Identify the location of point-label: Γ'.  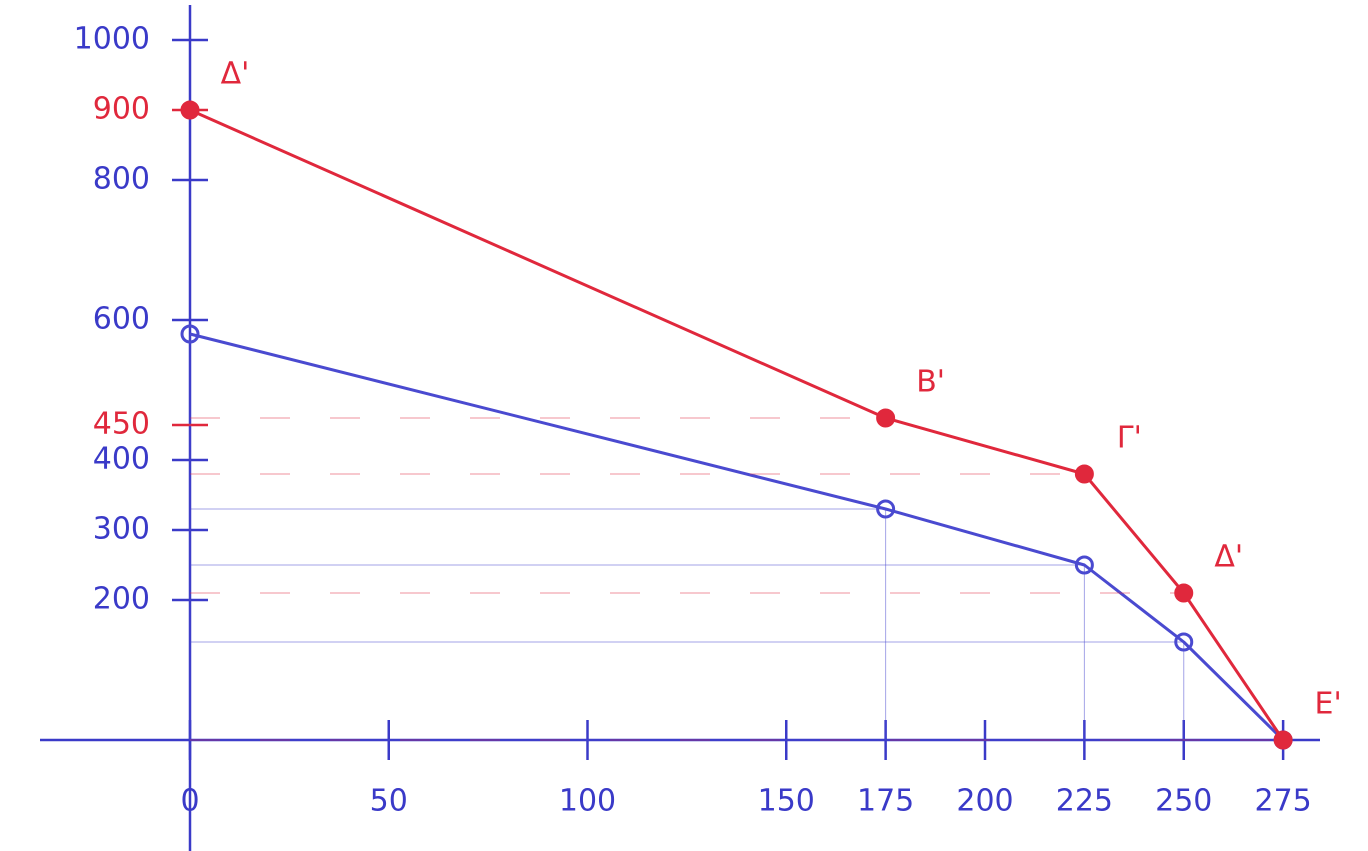
(1129, 438).